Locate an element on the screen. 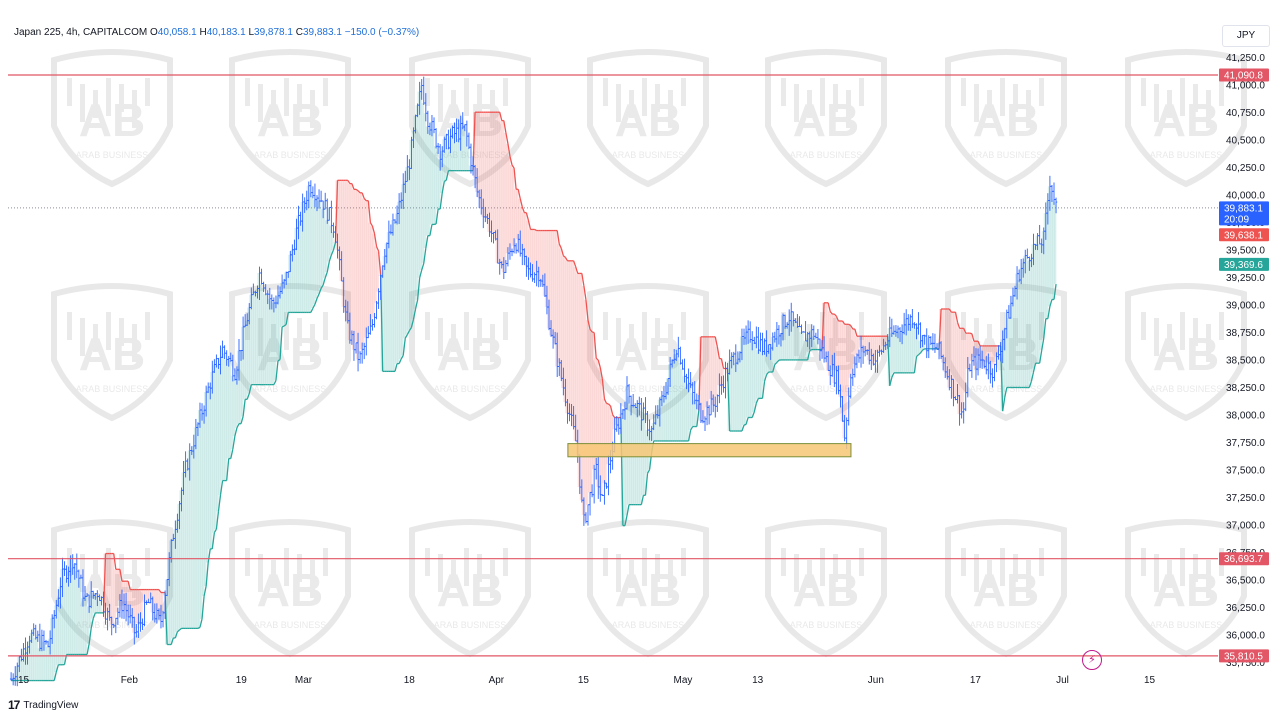 The height and width of the screenshot is (720, 1280). time-axis: 15 Feb 19 Mar 18 Apr 15 May 13 Jun 17 Jul 15 is located at coordinates (587, 680).